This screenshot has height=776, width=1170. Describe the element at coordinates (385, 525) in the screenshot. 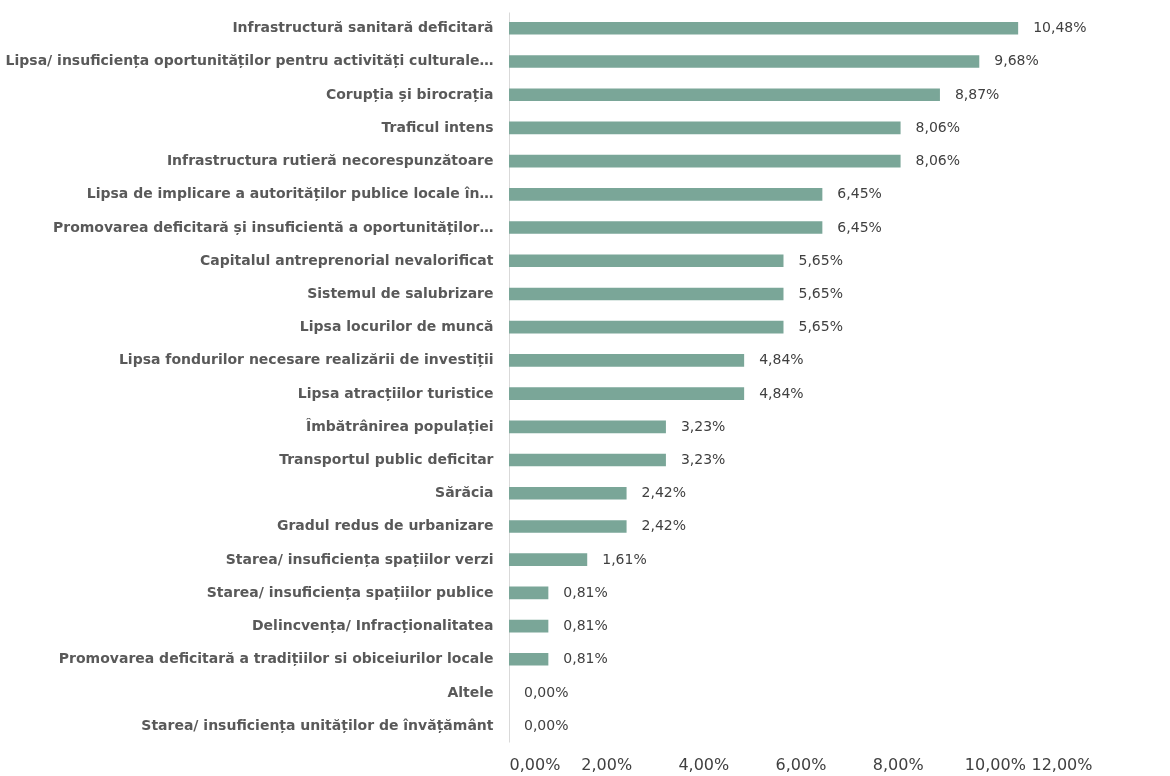

I see `y-tick-label: Gradul redus de urbanizare` at that location.